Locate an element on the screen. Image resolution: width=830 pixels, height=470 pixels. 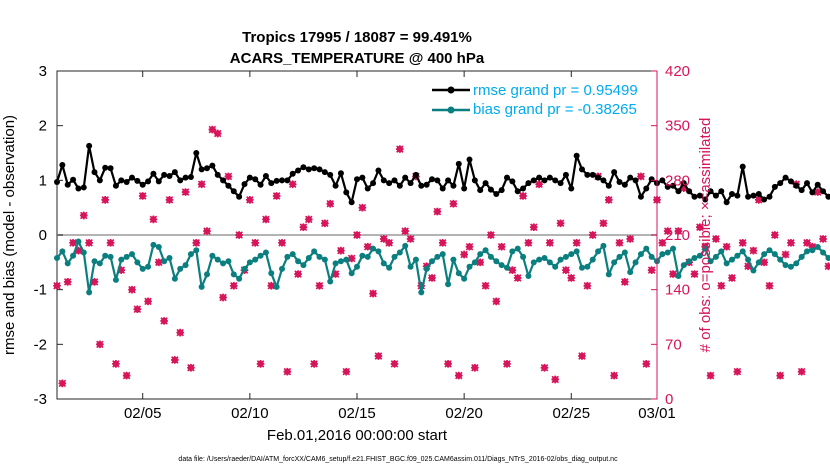
y-right-tick-label: 350 is located at coordinates (677, 126).